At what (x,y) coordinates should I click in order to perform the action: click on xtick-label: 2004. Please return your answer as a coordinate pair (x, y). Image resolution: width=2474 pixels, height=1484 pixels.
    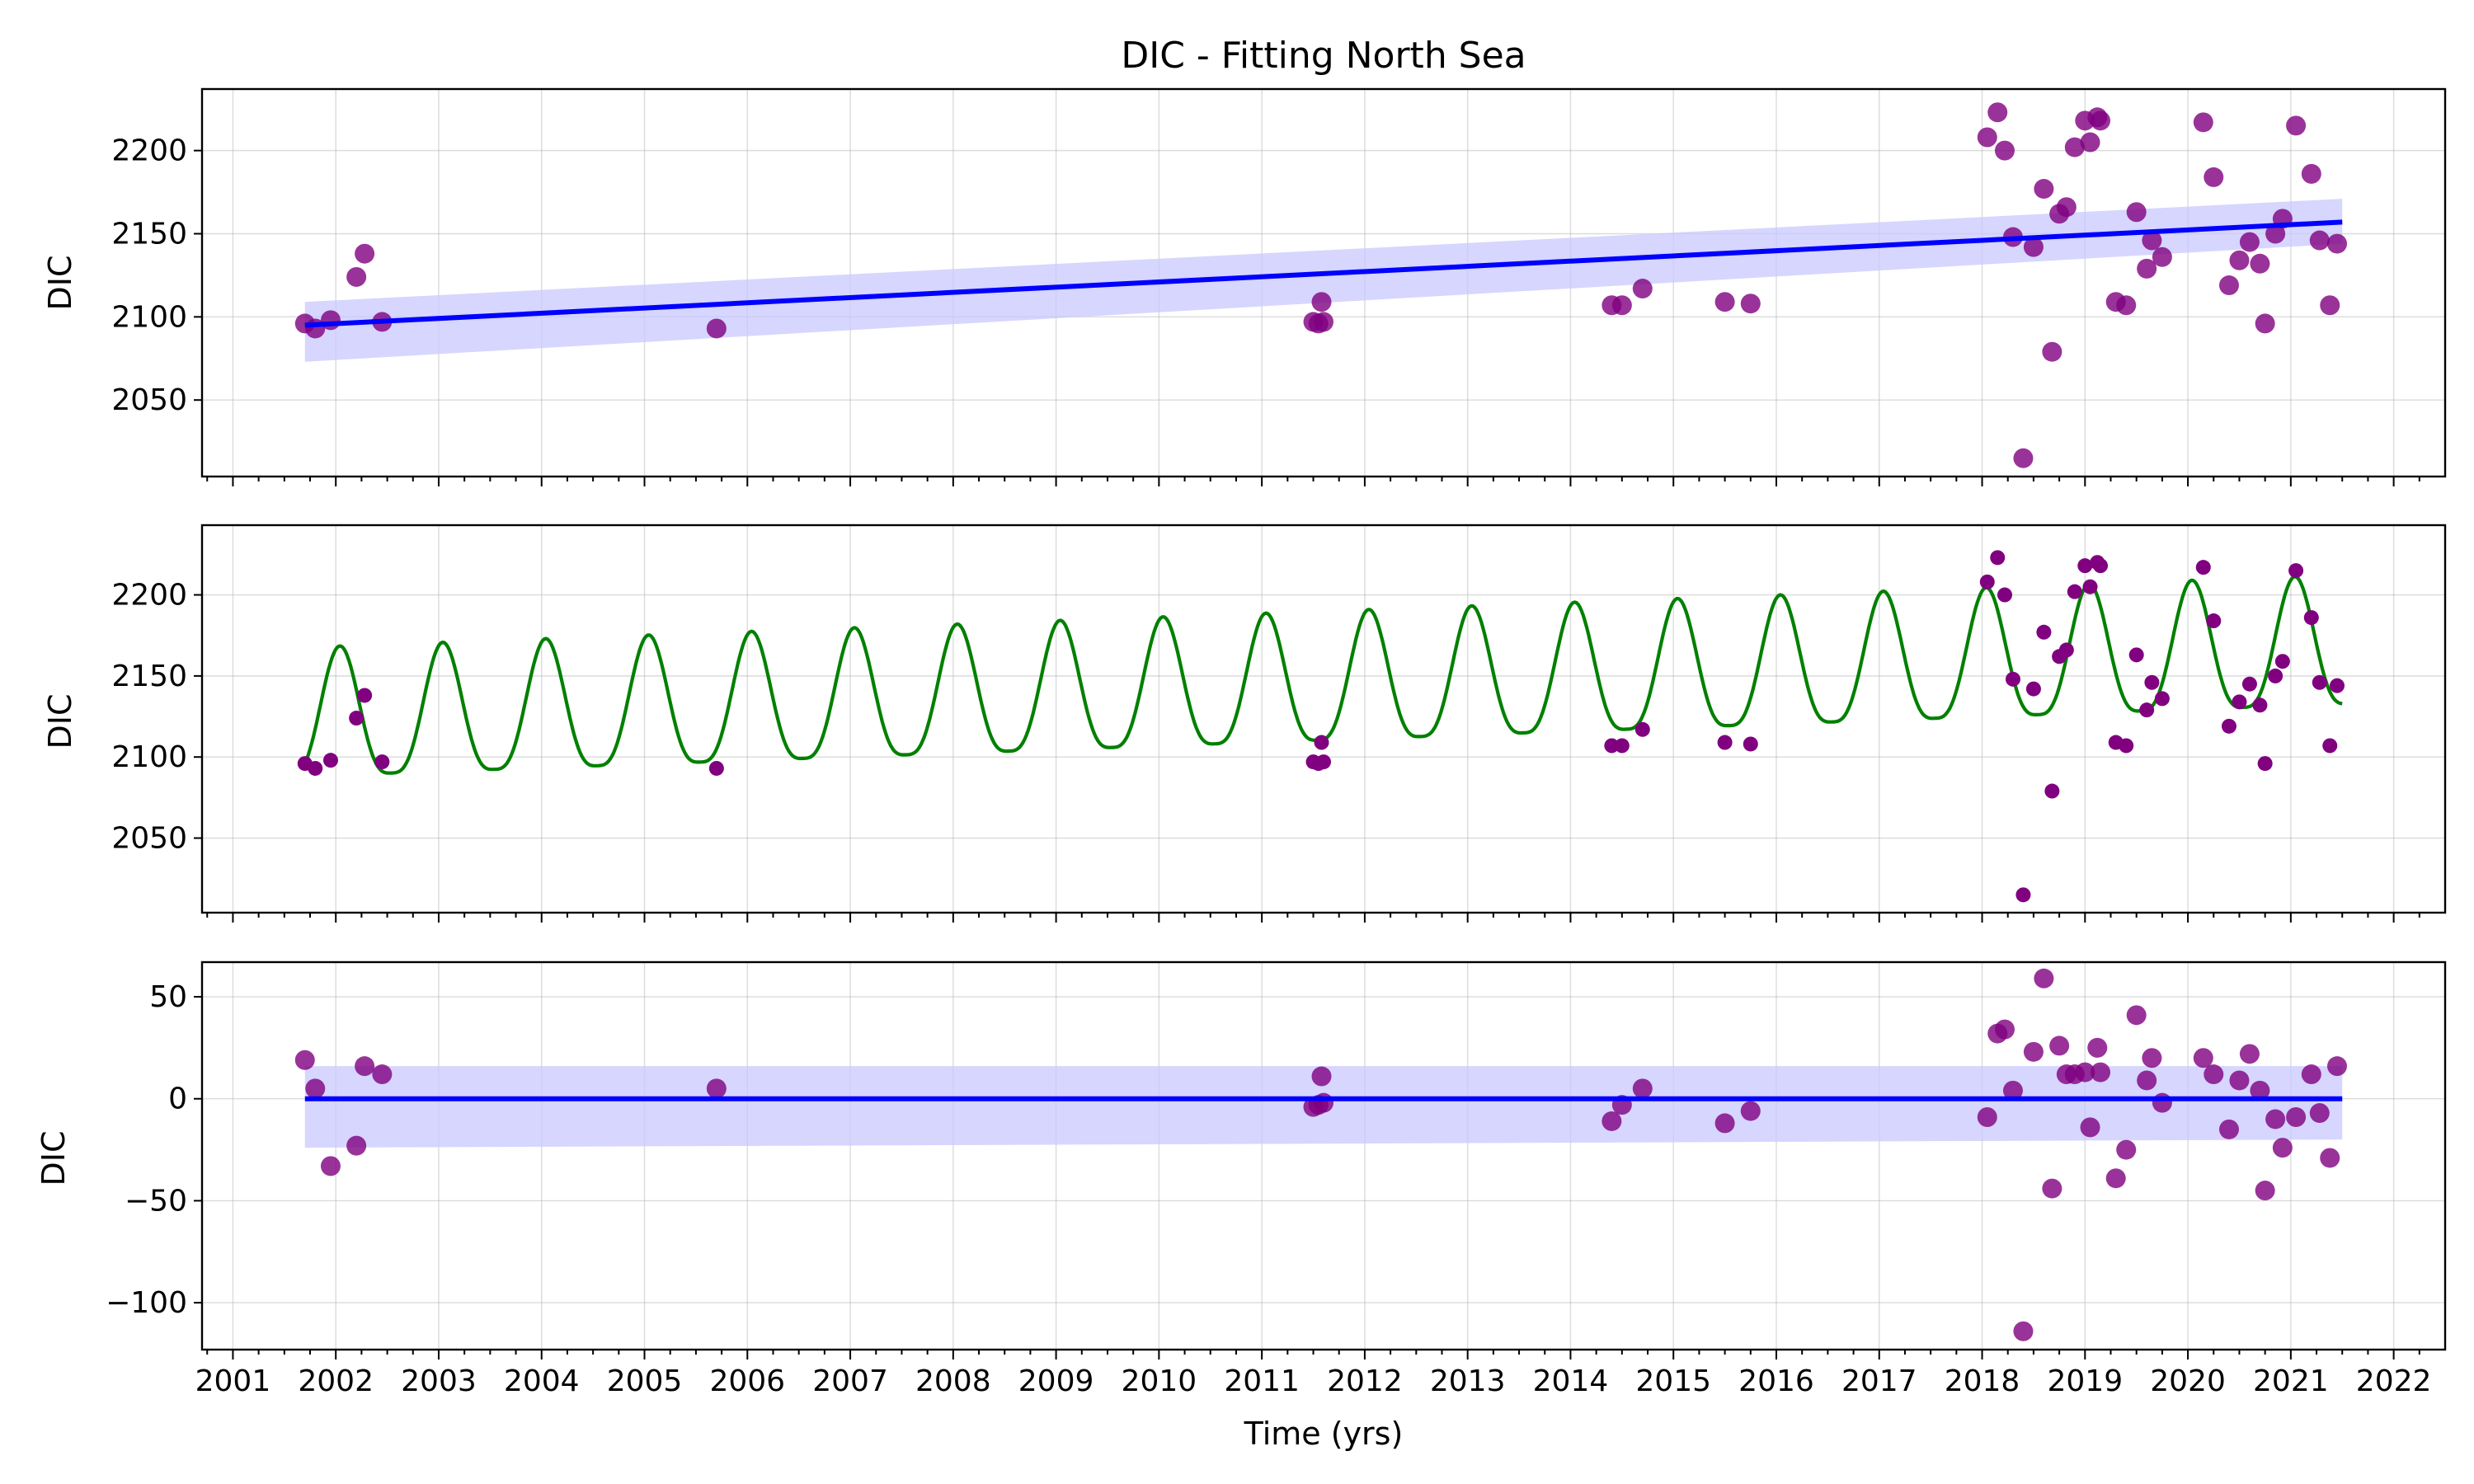
    Looking at the image, I should click on (542, 1381).